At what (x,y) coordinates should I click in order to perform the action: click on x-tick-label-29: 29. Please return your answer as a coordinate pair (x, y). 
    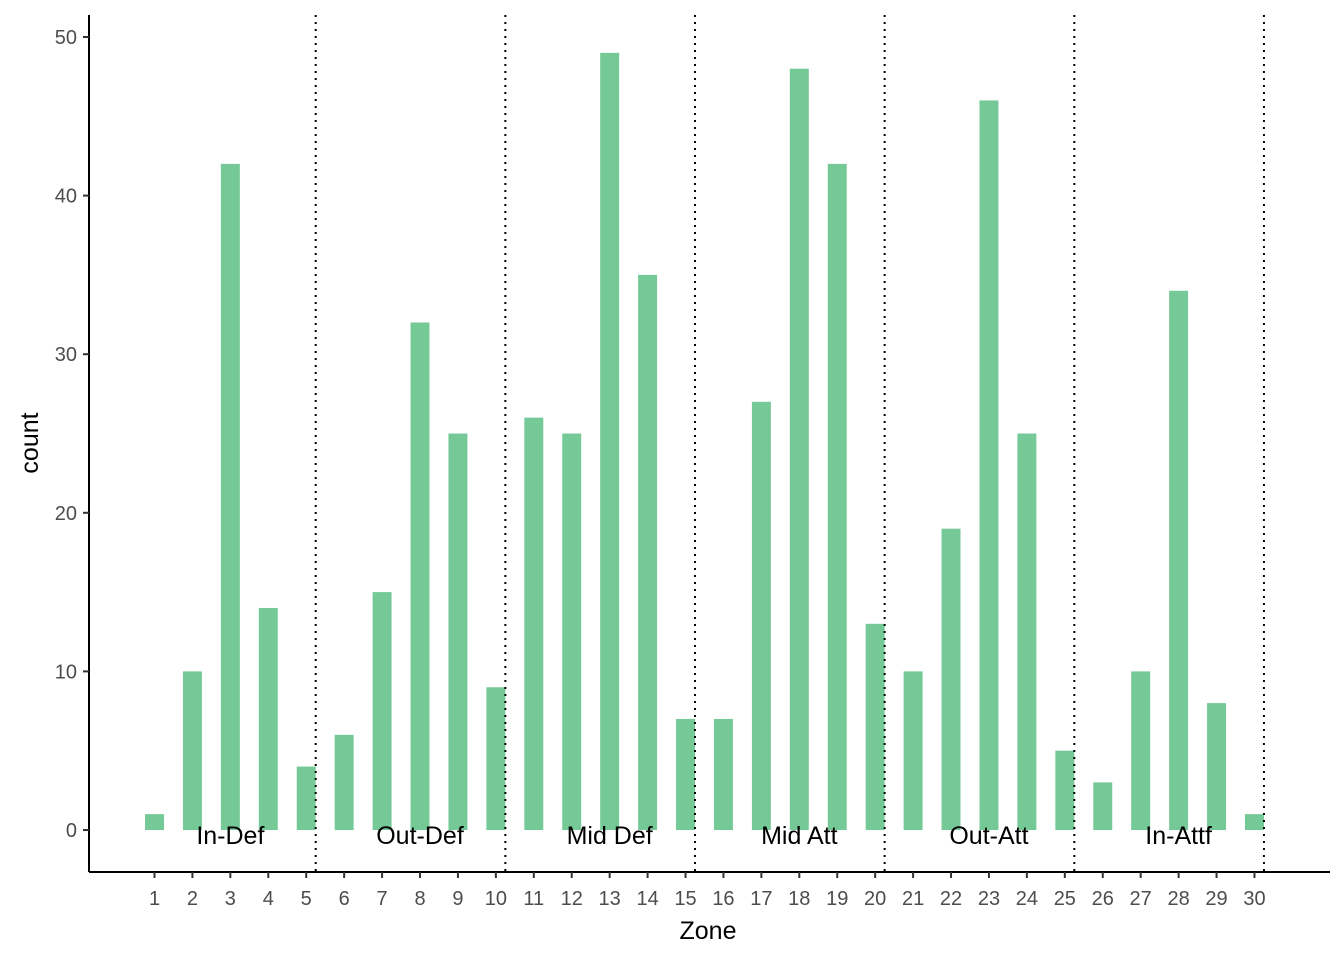
    Looking at the image, I should click on (1216, 899).